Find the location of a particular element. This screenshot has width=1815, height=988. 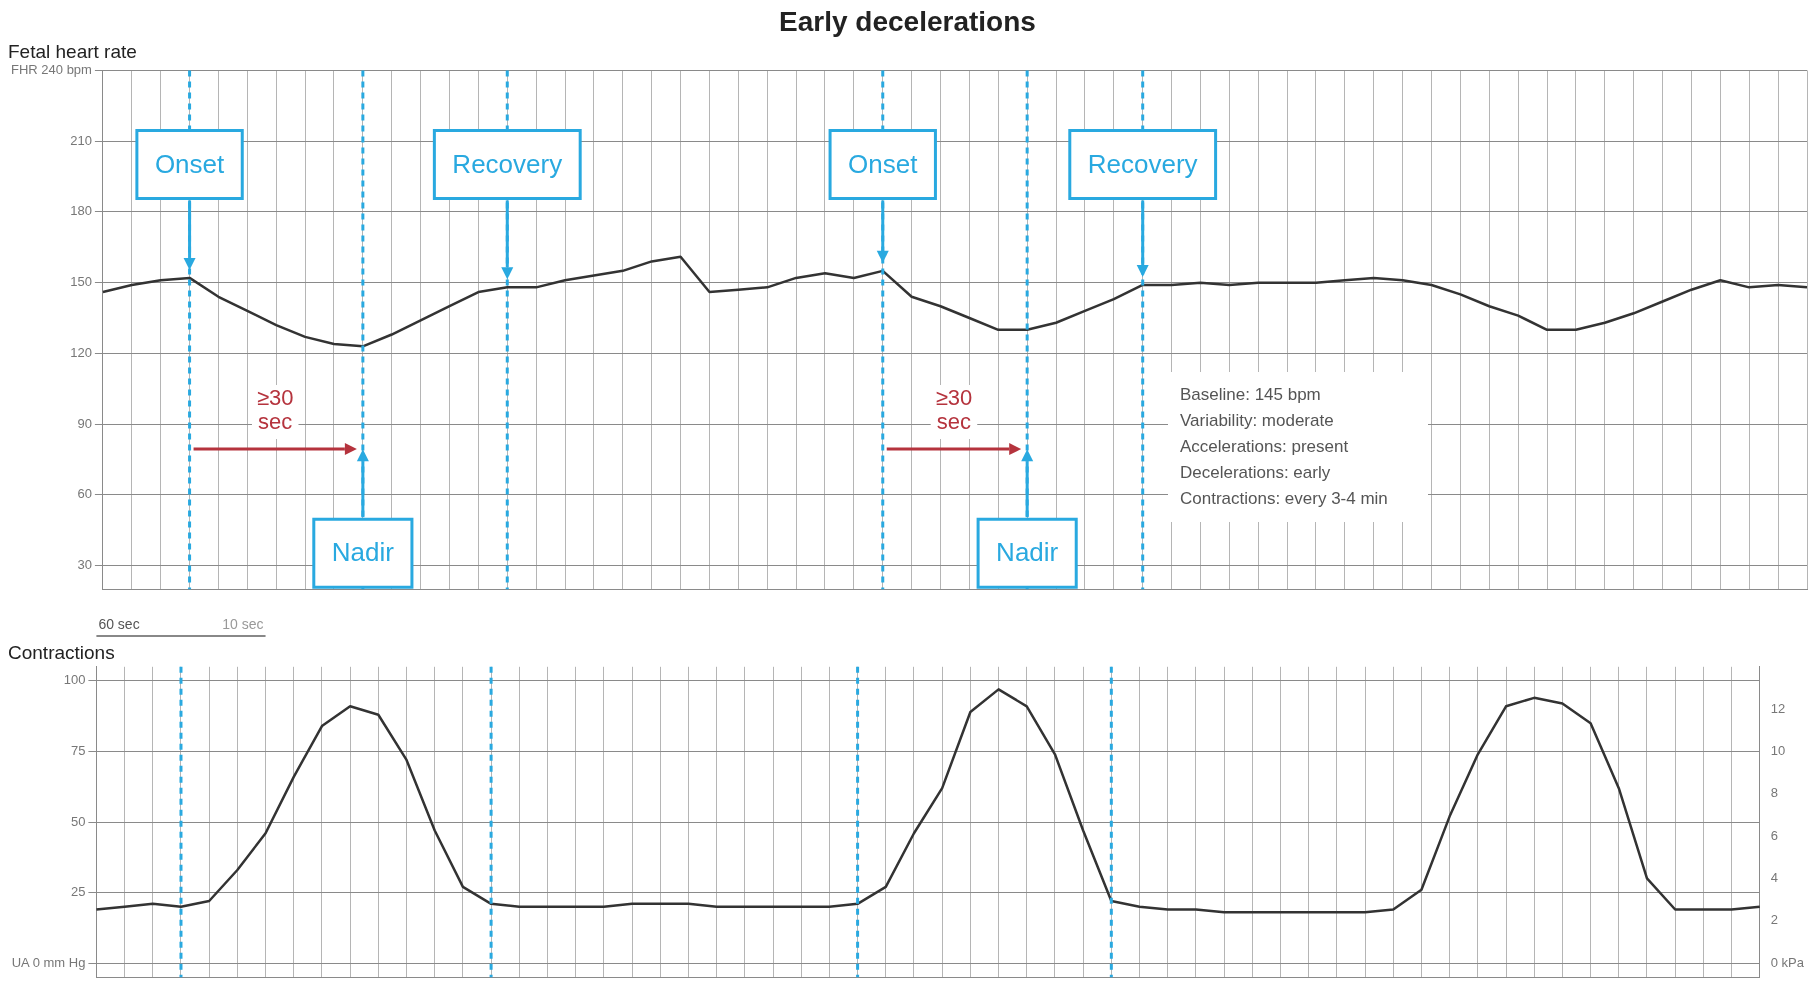

y-tick-label: 100 is located at coordinates (74, 680).